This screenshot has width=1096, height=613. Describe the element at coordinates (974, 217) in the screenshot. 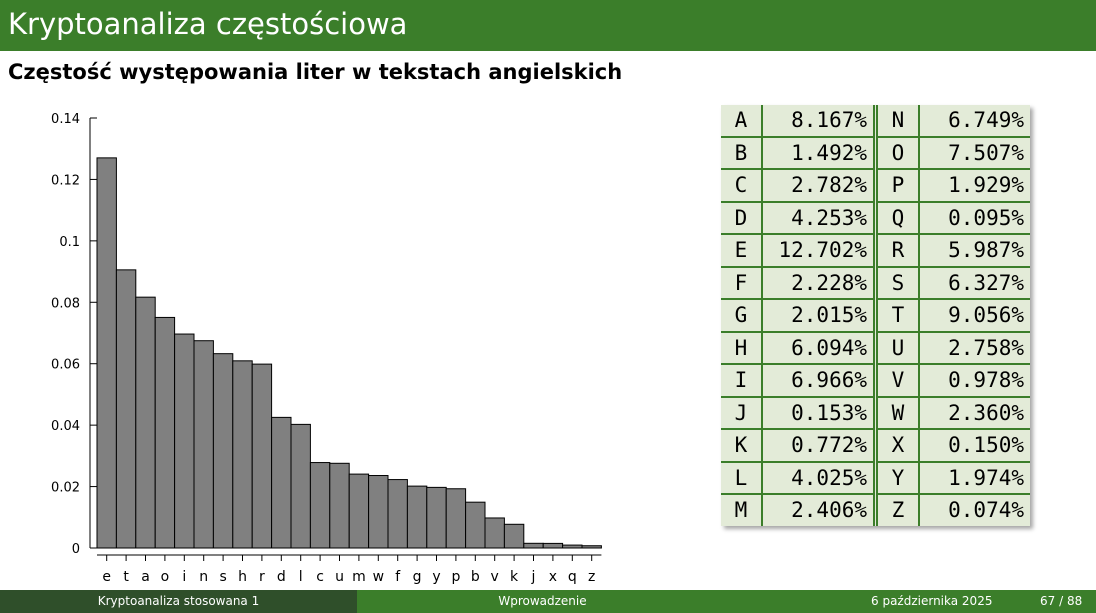

I see `frequency-cell: 0.095%` at that location.